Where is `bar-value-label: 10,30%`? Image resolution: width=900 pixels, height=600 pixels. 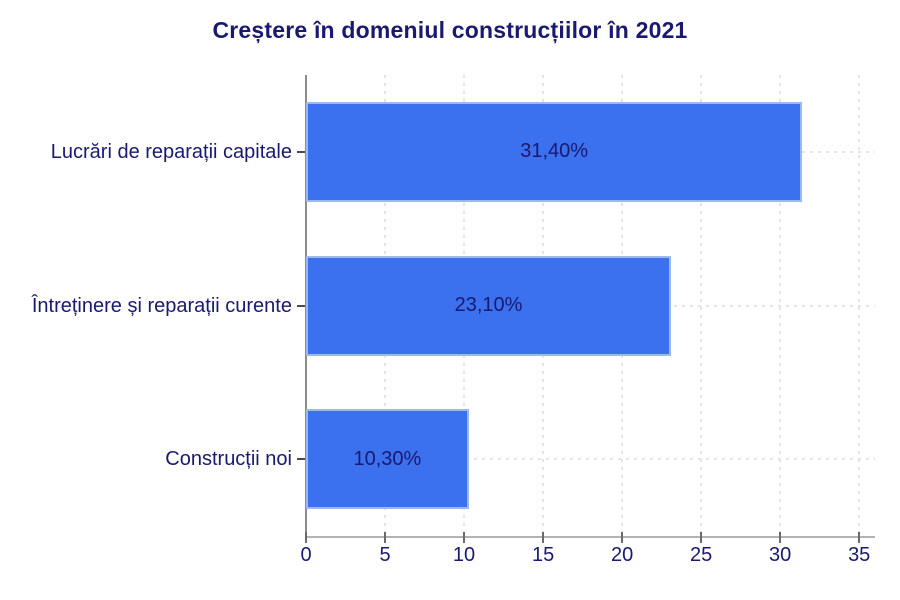
bar-value-label: 10,30% is located at coordinates (387, 458).